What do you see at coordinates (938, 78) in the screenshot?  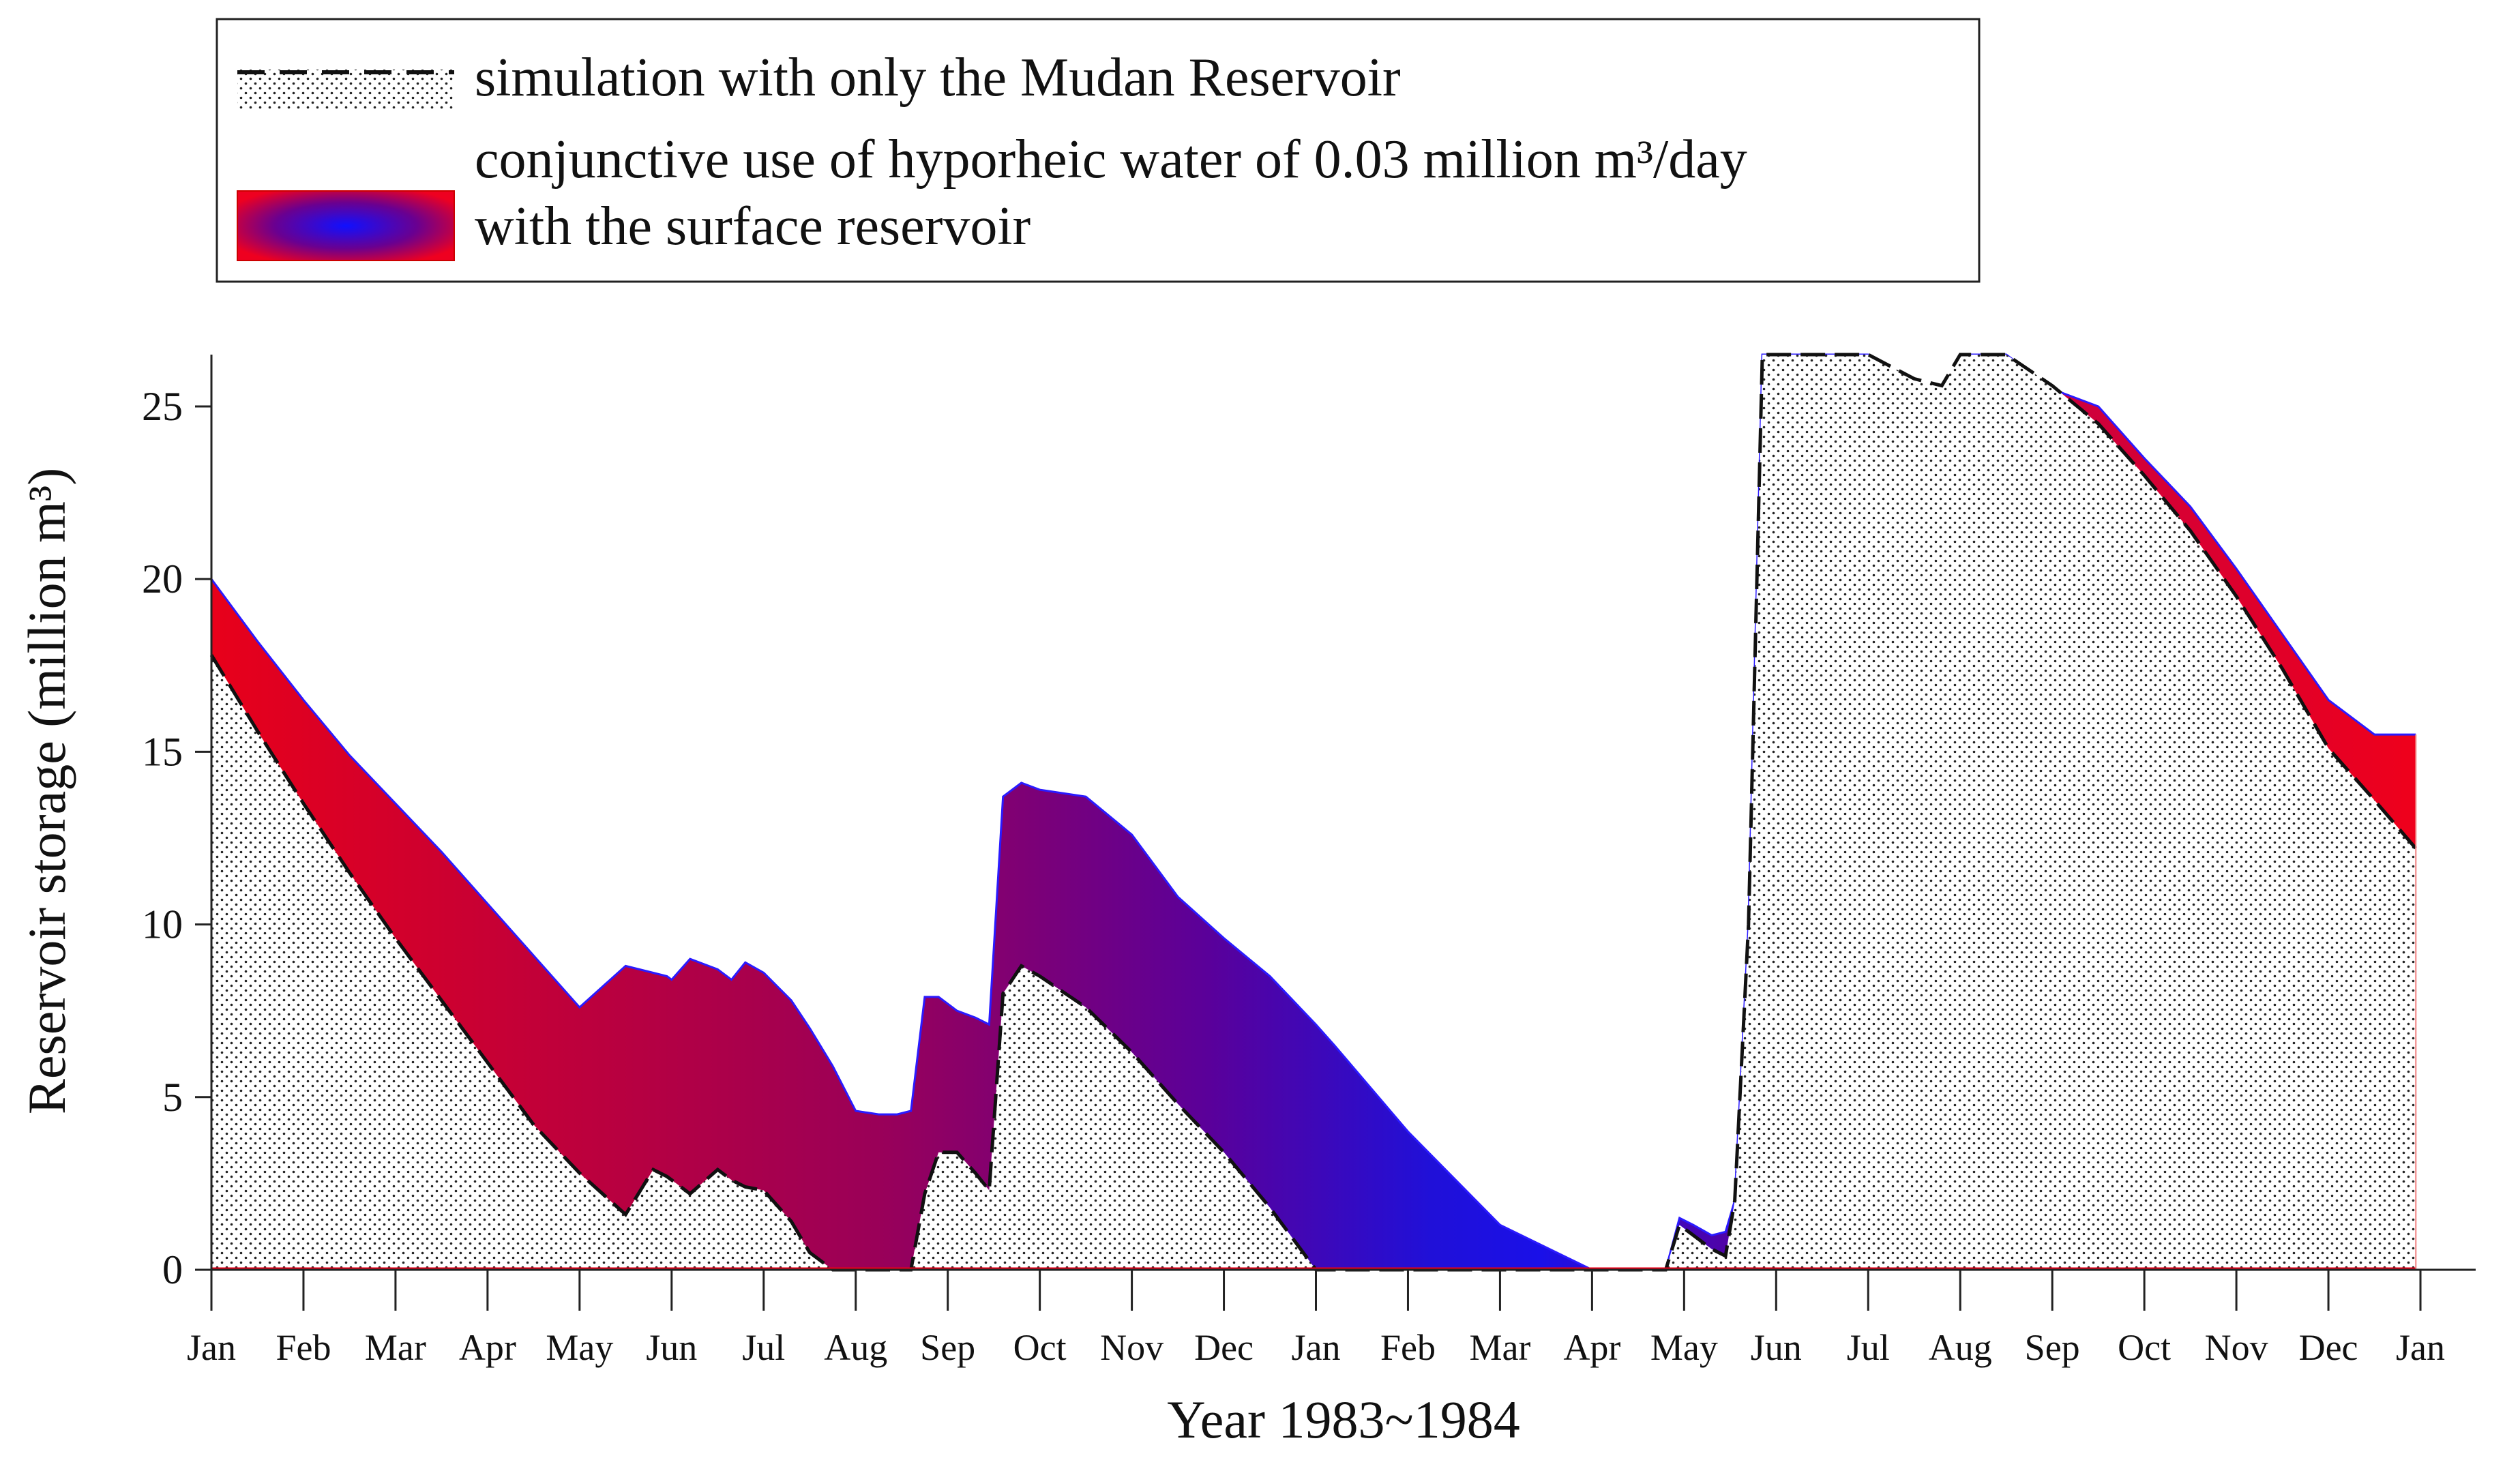 I see `legend-entry-1: simulation with only the Mudan Reservoir` at bounding box center [938, 78].